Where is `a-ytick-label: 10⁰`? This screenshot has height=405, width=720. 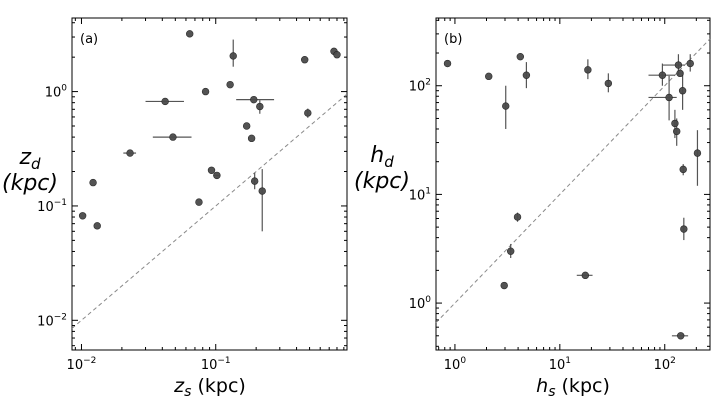 a-ytick-label: 10⁰ is located at coordinates (56, 92).